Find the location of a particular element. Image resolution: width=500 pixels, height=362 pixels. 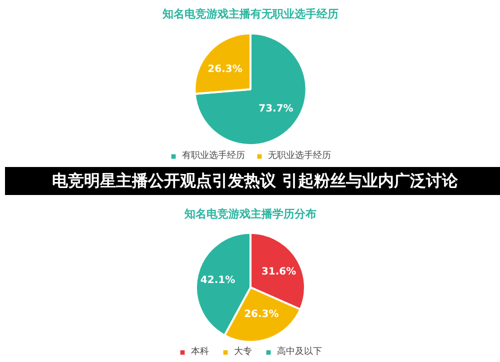

data-label: 42.1% is located at coordinates (218, 280).